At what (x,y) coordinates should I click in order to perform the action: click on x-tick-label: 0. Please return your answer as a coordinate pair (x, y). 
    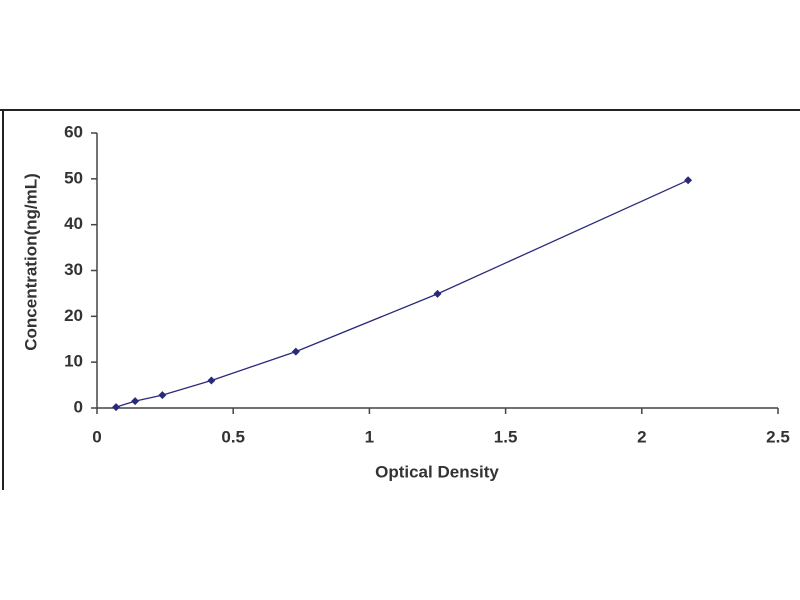
    Looking at the image, I should click on (96, 436).